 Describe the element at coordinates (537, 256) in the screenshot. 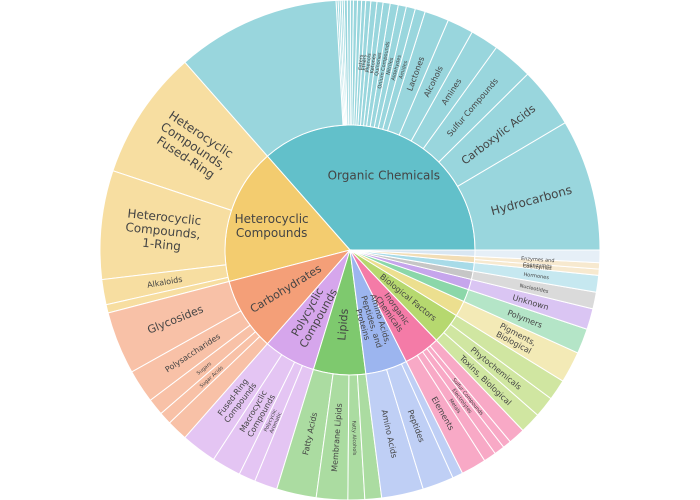

I see `outer-segment-small` at that location.